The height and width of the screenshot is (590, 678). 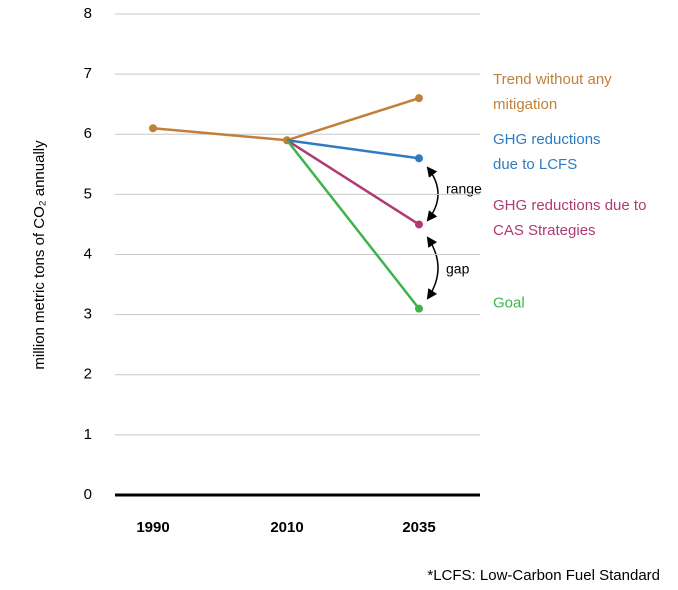 What do you see at coordinates (570, 218) in the screenshot?
I see `legend-label: GHG reductions due to CAS Strategies` at bounding box center [570, 218].